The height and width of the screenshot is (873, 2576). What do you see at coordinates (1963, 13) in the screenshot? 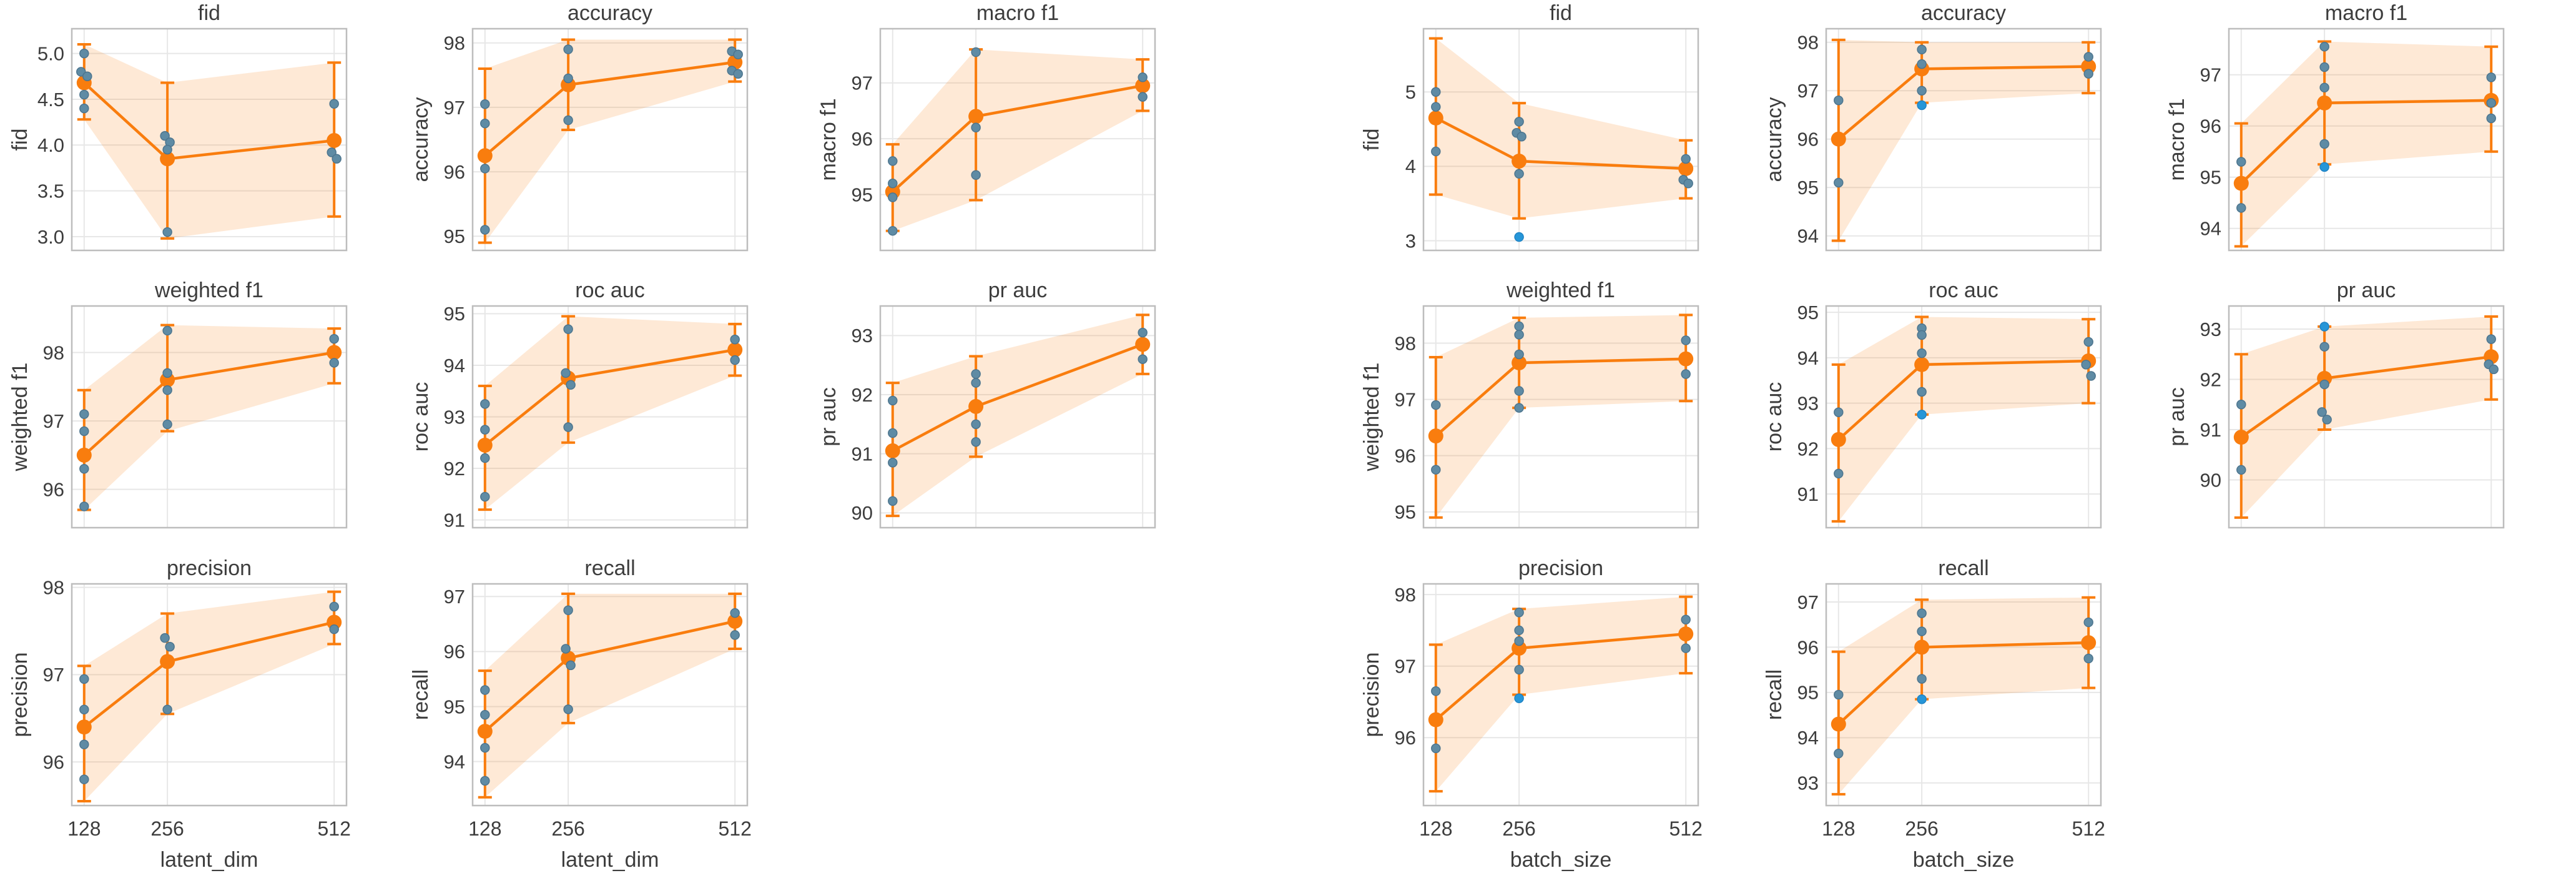
I see `chart-title: accuracy` at bounding box center [1963, 13].